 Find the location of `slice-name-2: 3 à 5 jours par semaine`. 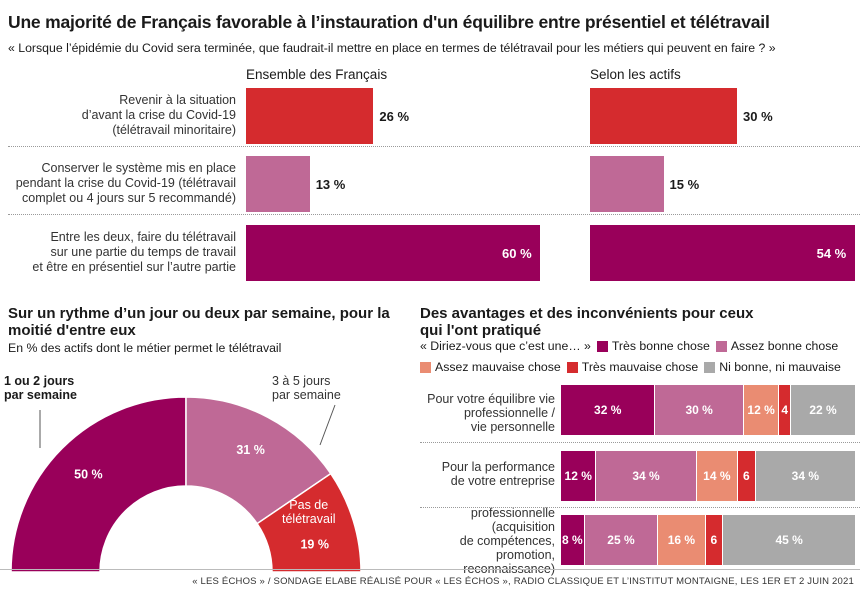

slice-name-2: 3 à 5 jours par semaine is located at coordinates (306, 388).